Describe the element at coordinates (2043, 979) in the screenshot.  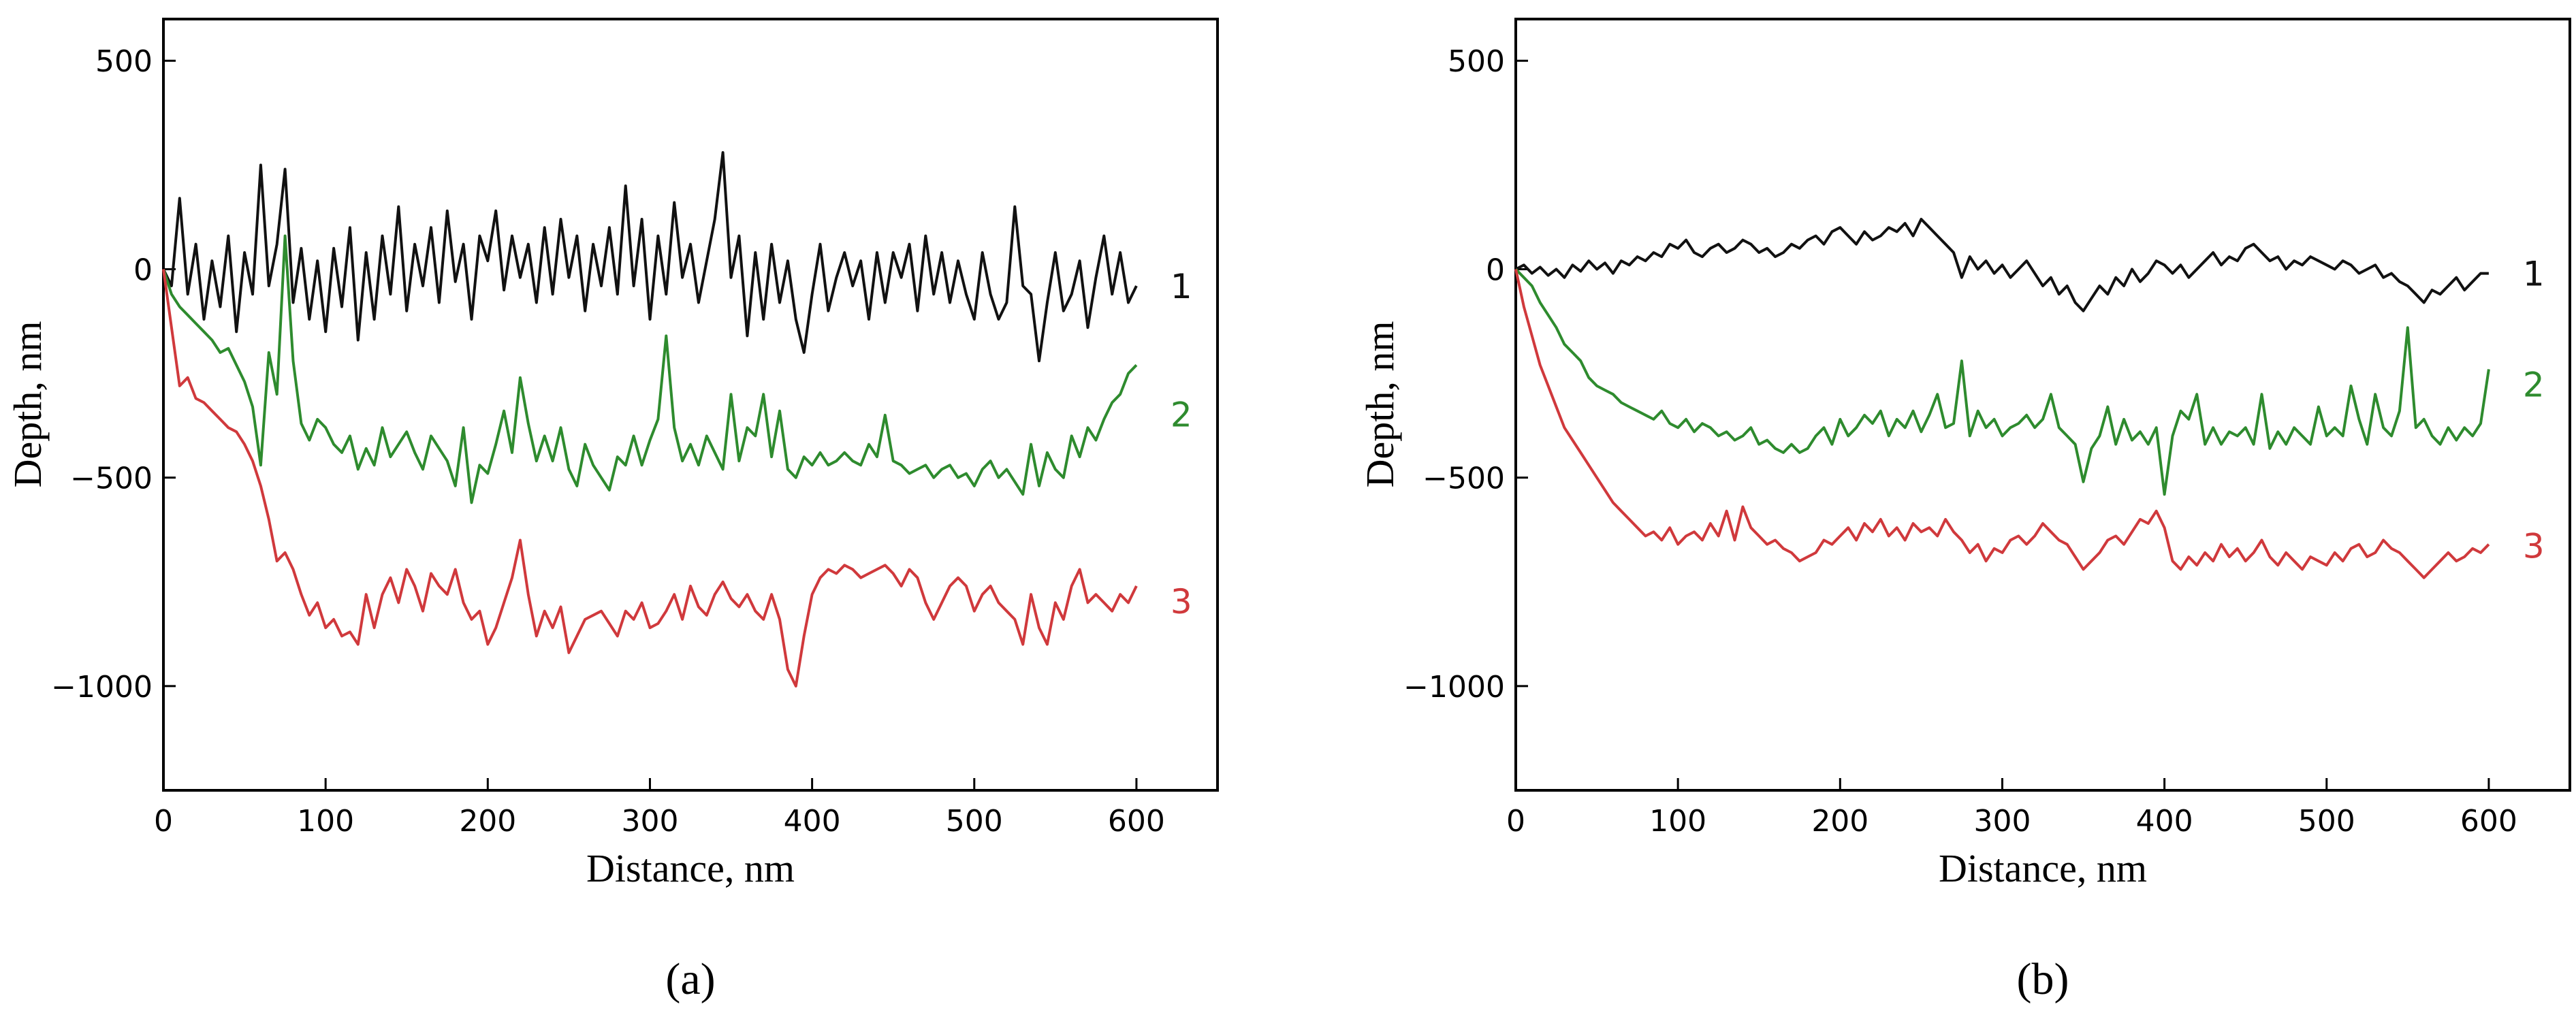
I see `panel-caption: (b)` at that location.